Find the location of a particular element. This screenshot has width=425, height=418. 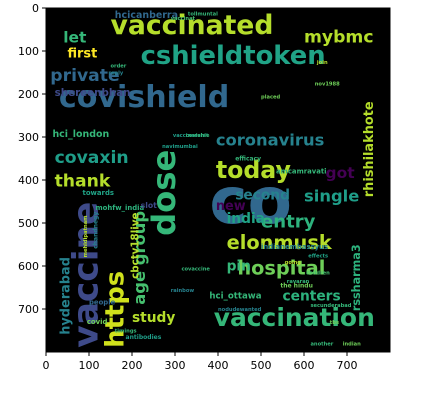

x-tick-label: 700 is located at coordinates (347, 365).